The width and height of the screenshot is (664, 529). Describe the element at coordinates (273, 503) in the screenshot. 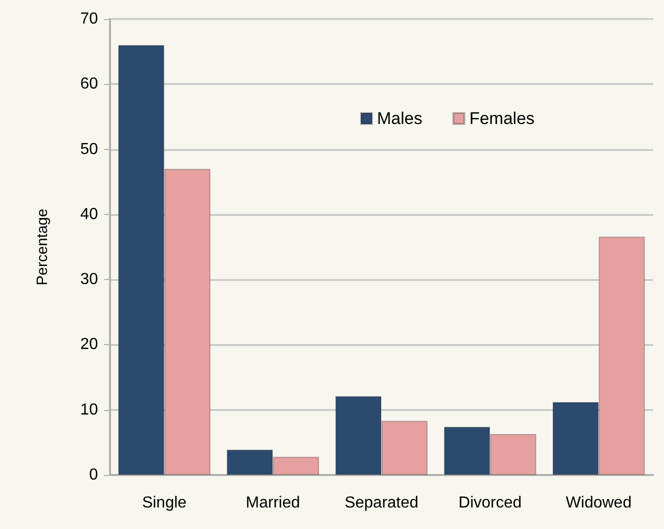

I see `x-tick-label: Married` at that location.